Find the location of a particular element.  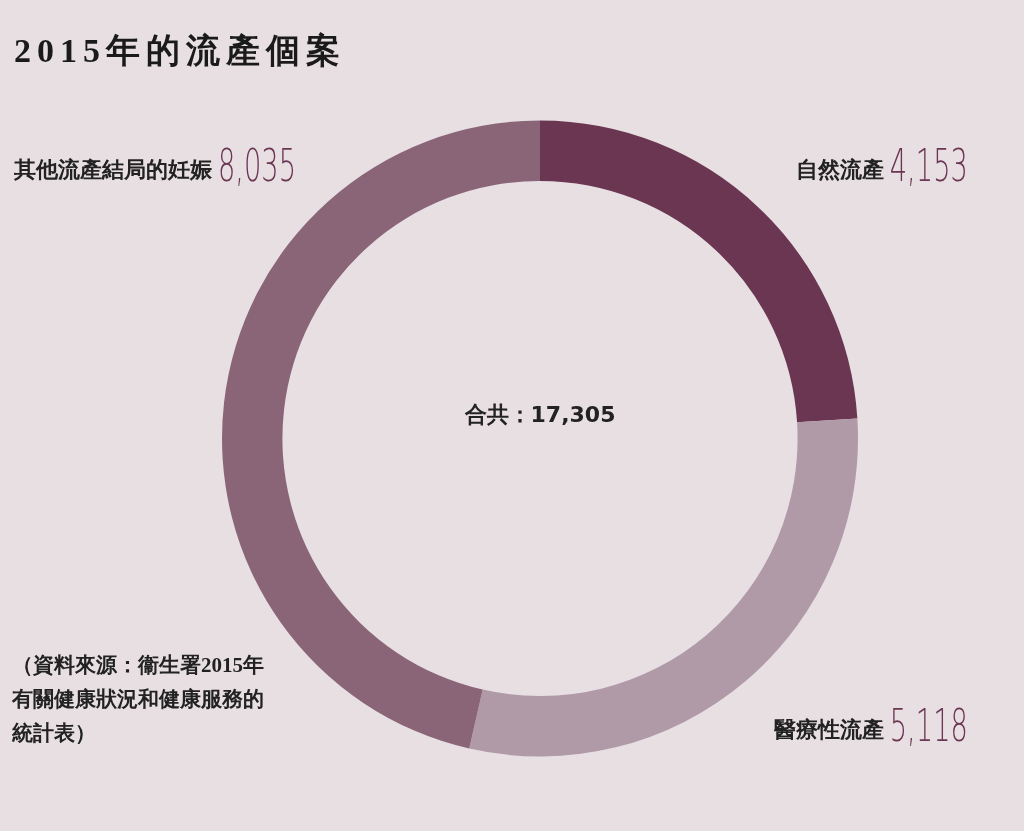

chart-title: 2015年的流產個案 is located at coordinates (180, 51).